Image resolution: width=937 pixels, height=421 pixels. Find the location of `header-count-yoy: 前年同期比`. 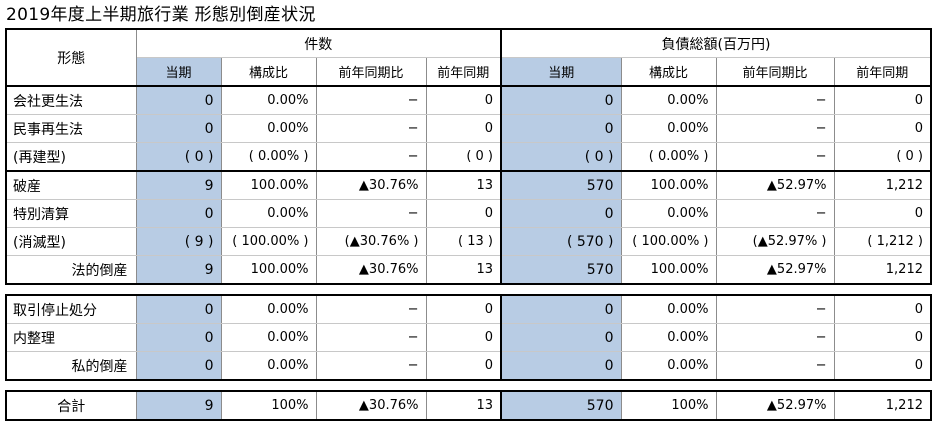

header-count-yoy: 前年同期比 is located at coordinates (371, 72).